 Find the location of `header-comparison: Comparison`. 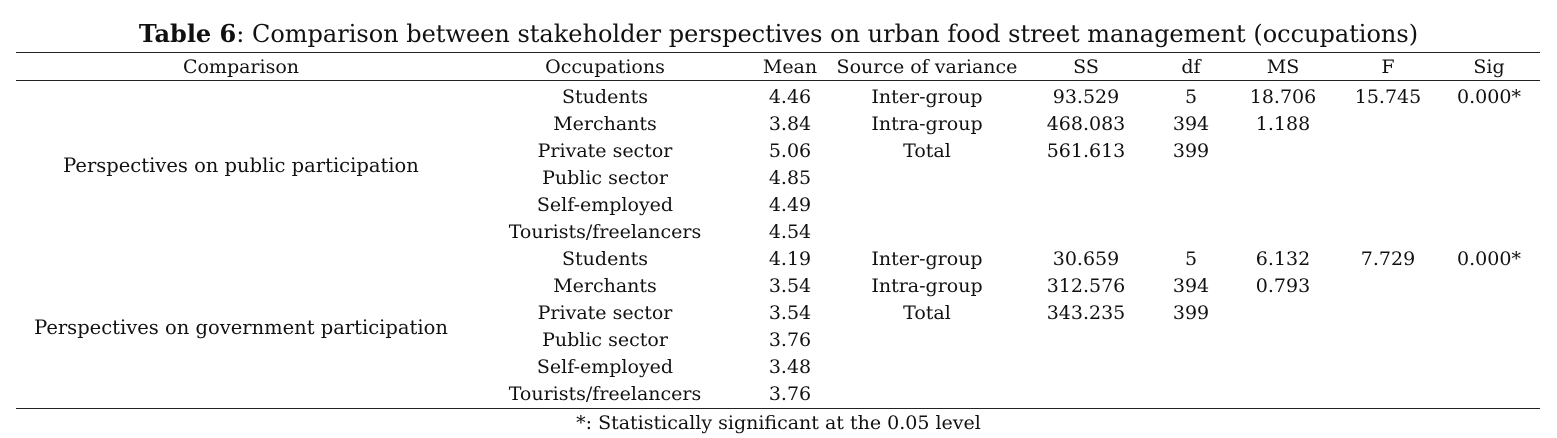

header-comparison: Comparison is located at coordinates (241, 67).